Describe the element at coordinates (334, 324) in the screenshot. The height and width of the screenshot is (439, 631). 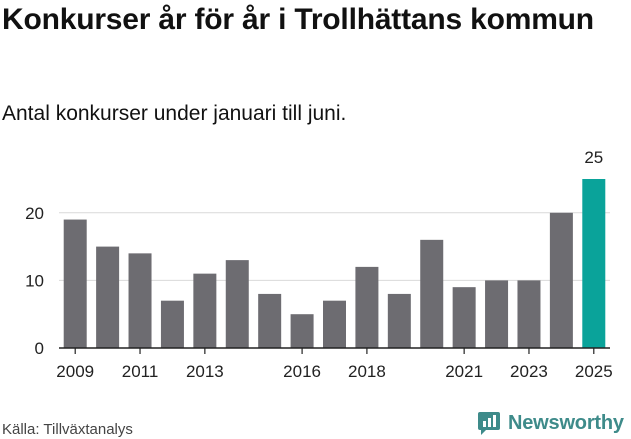
I see `bar-2017` at that location.